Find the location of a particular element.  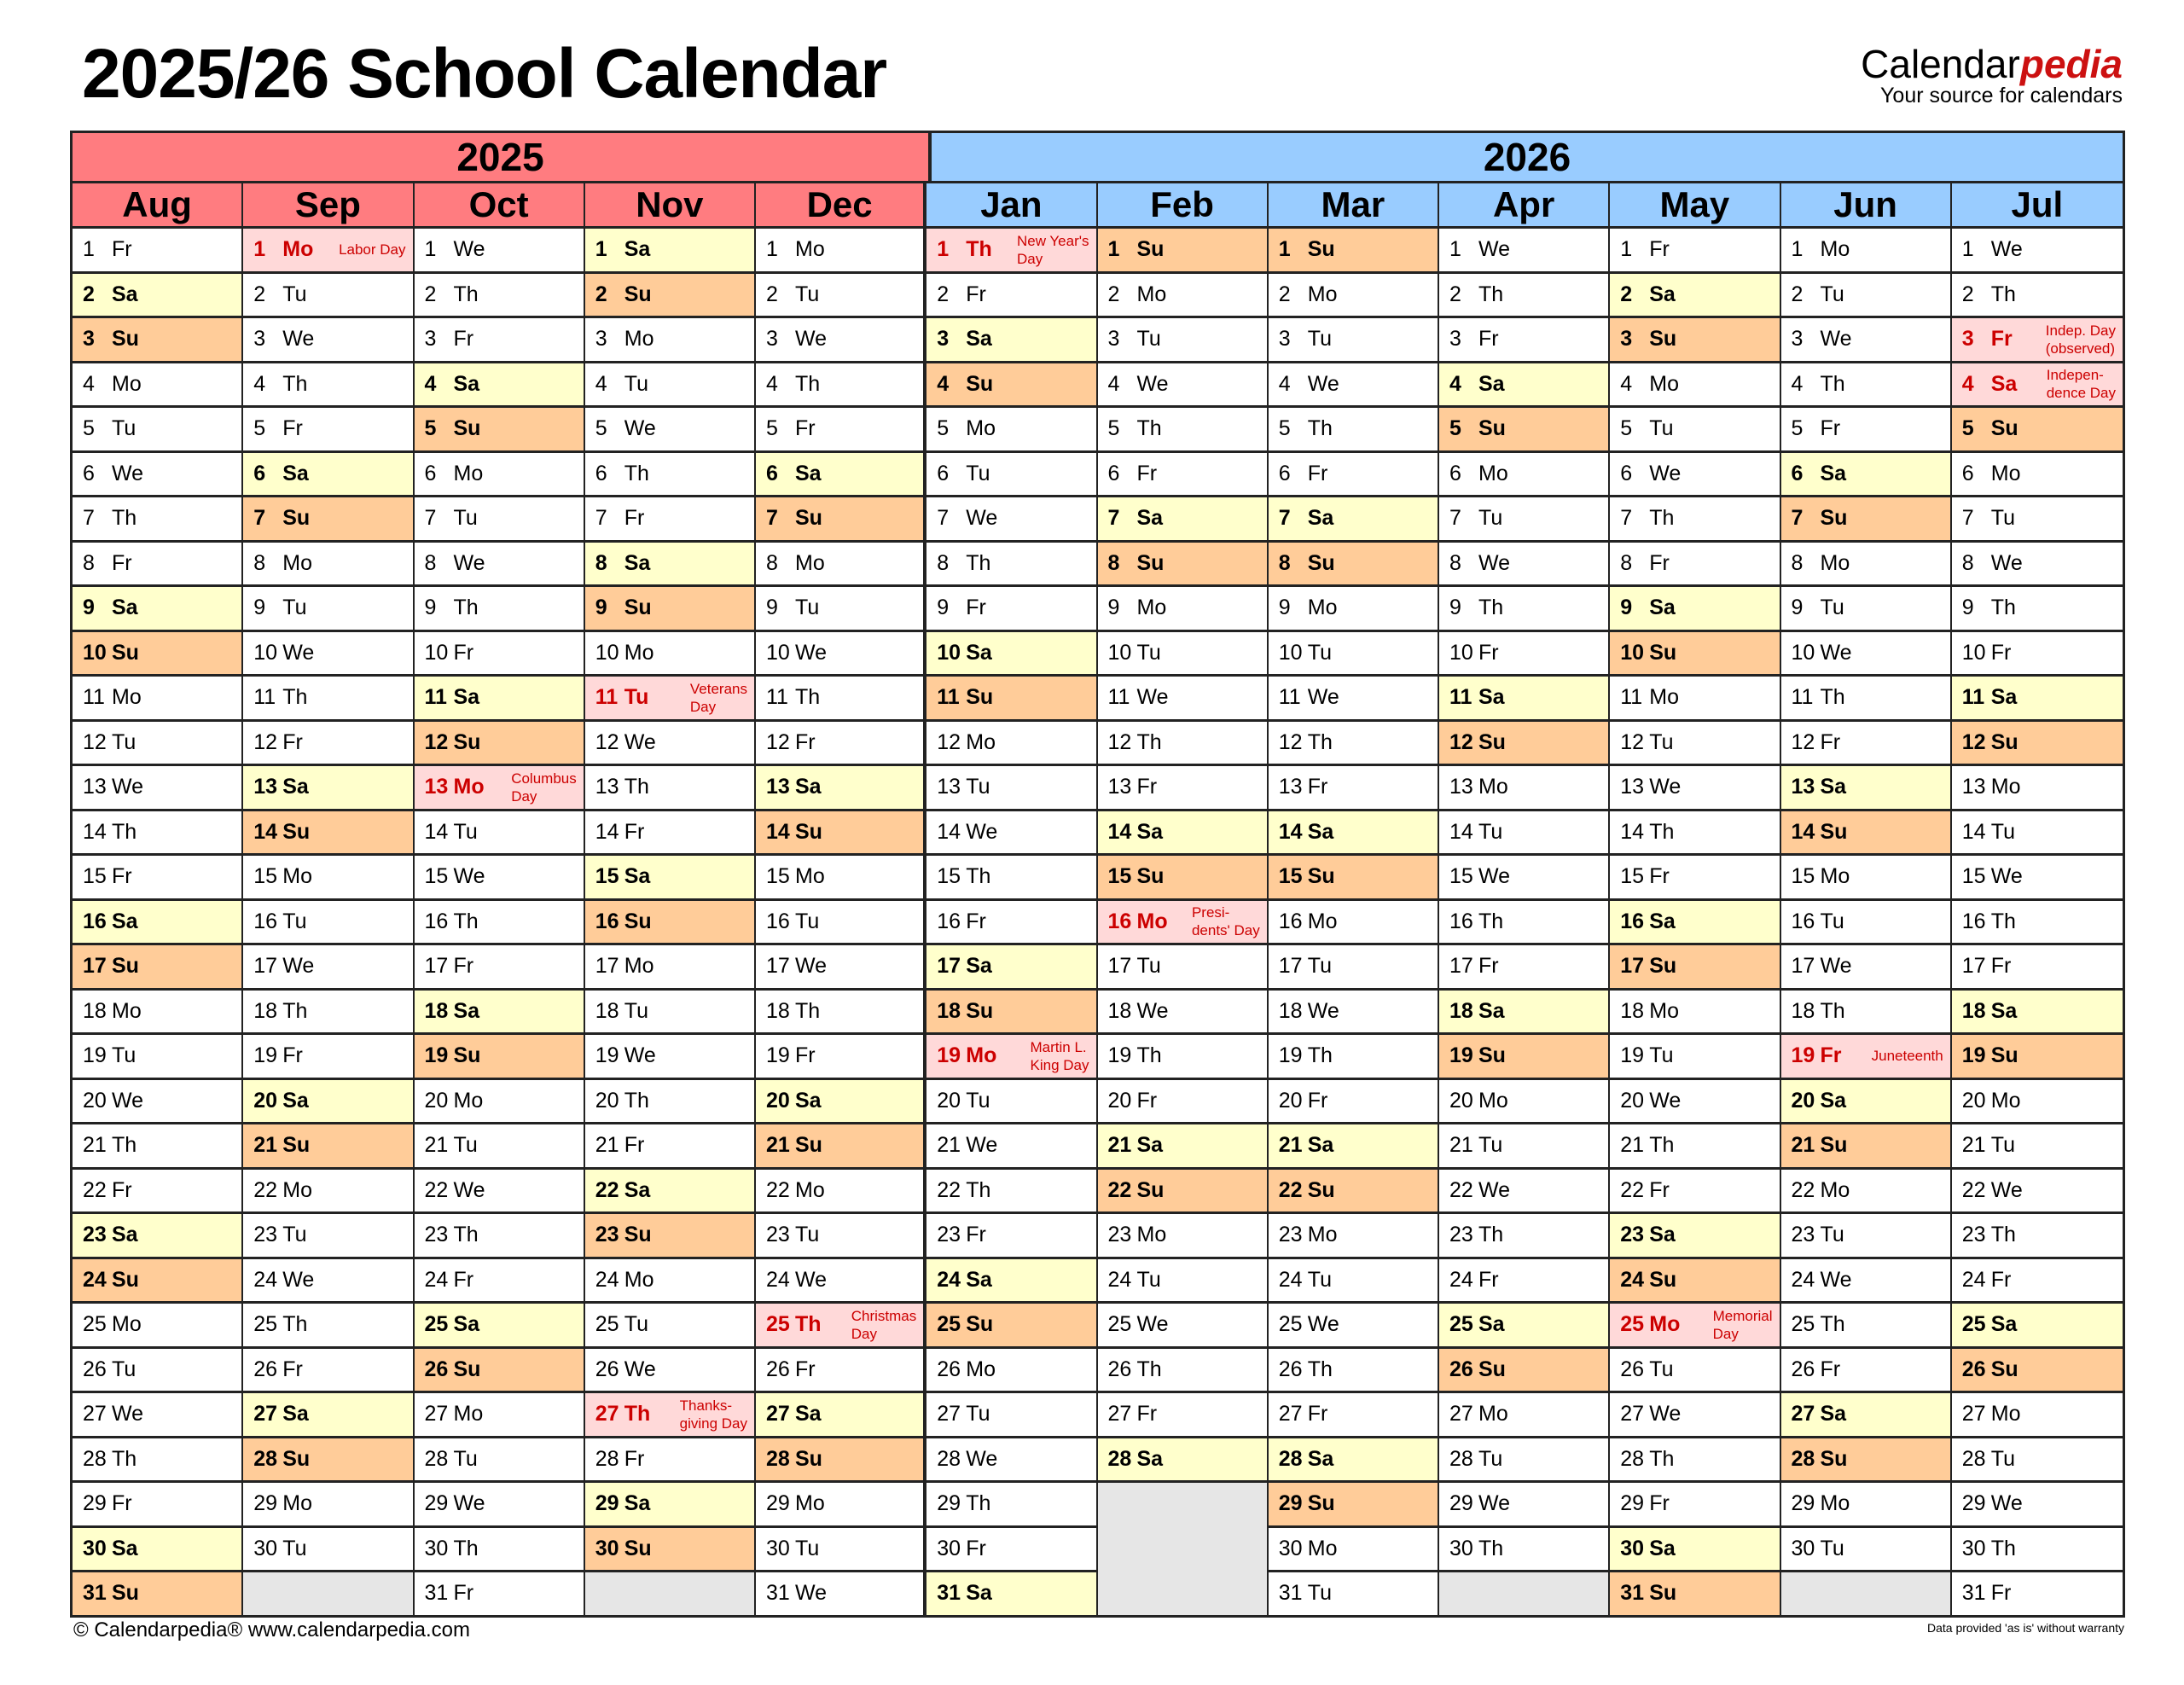

day-cell: 4 Mo is located at coordinates (157, 385).